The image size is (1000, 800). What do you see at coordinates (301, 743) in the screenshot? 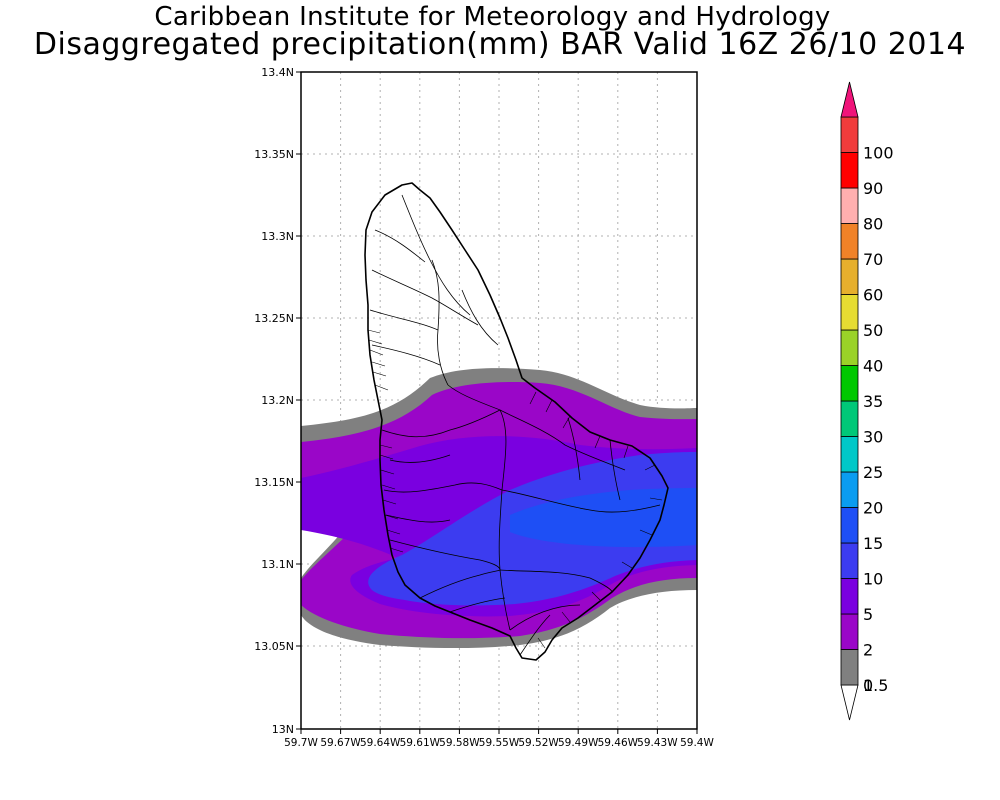
I see `lon-tick: 59.7W` at bounding box center [301, 743].